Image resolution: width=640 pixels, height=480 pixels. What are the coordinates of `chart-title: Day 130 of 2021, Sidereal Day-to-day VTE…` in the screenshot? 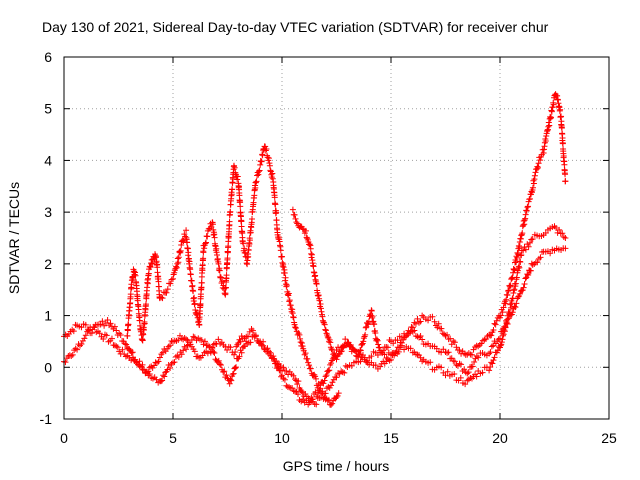 It's located at (295, 27).